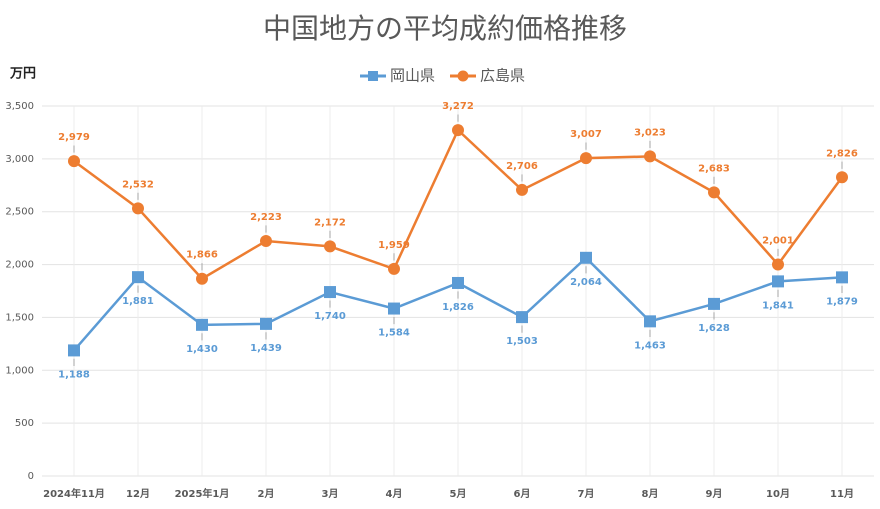 Image resolution: width=880 pixels, height=509 pixels. What do you see at coordinates (19, 370) in the screenshot?
I see `y-tick-label: 1,000` at bounding box center [19, 370].